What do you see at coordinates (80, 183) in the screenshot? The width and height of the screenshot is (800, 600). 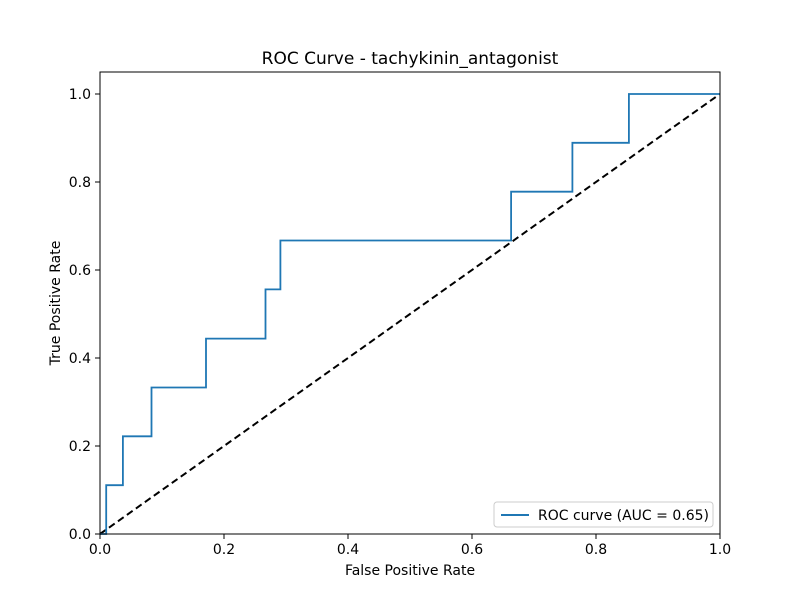 I see `y-tick-label: 0.8` at bounding box center [80, 183].